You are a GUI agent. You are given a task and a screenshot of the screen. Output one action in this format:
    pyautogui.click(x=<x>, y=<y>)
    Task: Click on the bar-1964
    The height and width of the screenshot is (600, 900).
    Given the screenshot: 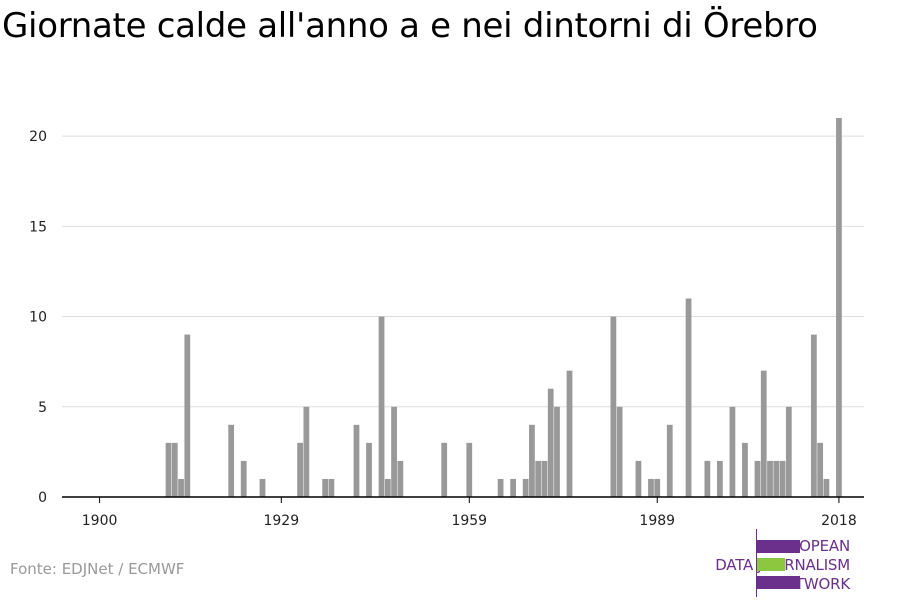 What is the action you would take?
    pyautogui.click(x=500, y=487)
    